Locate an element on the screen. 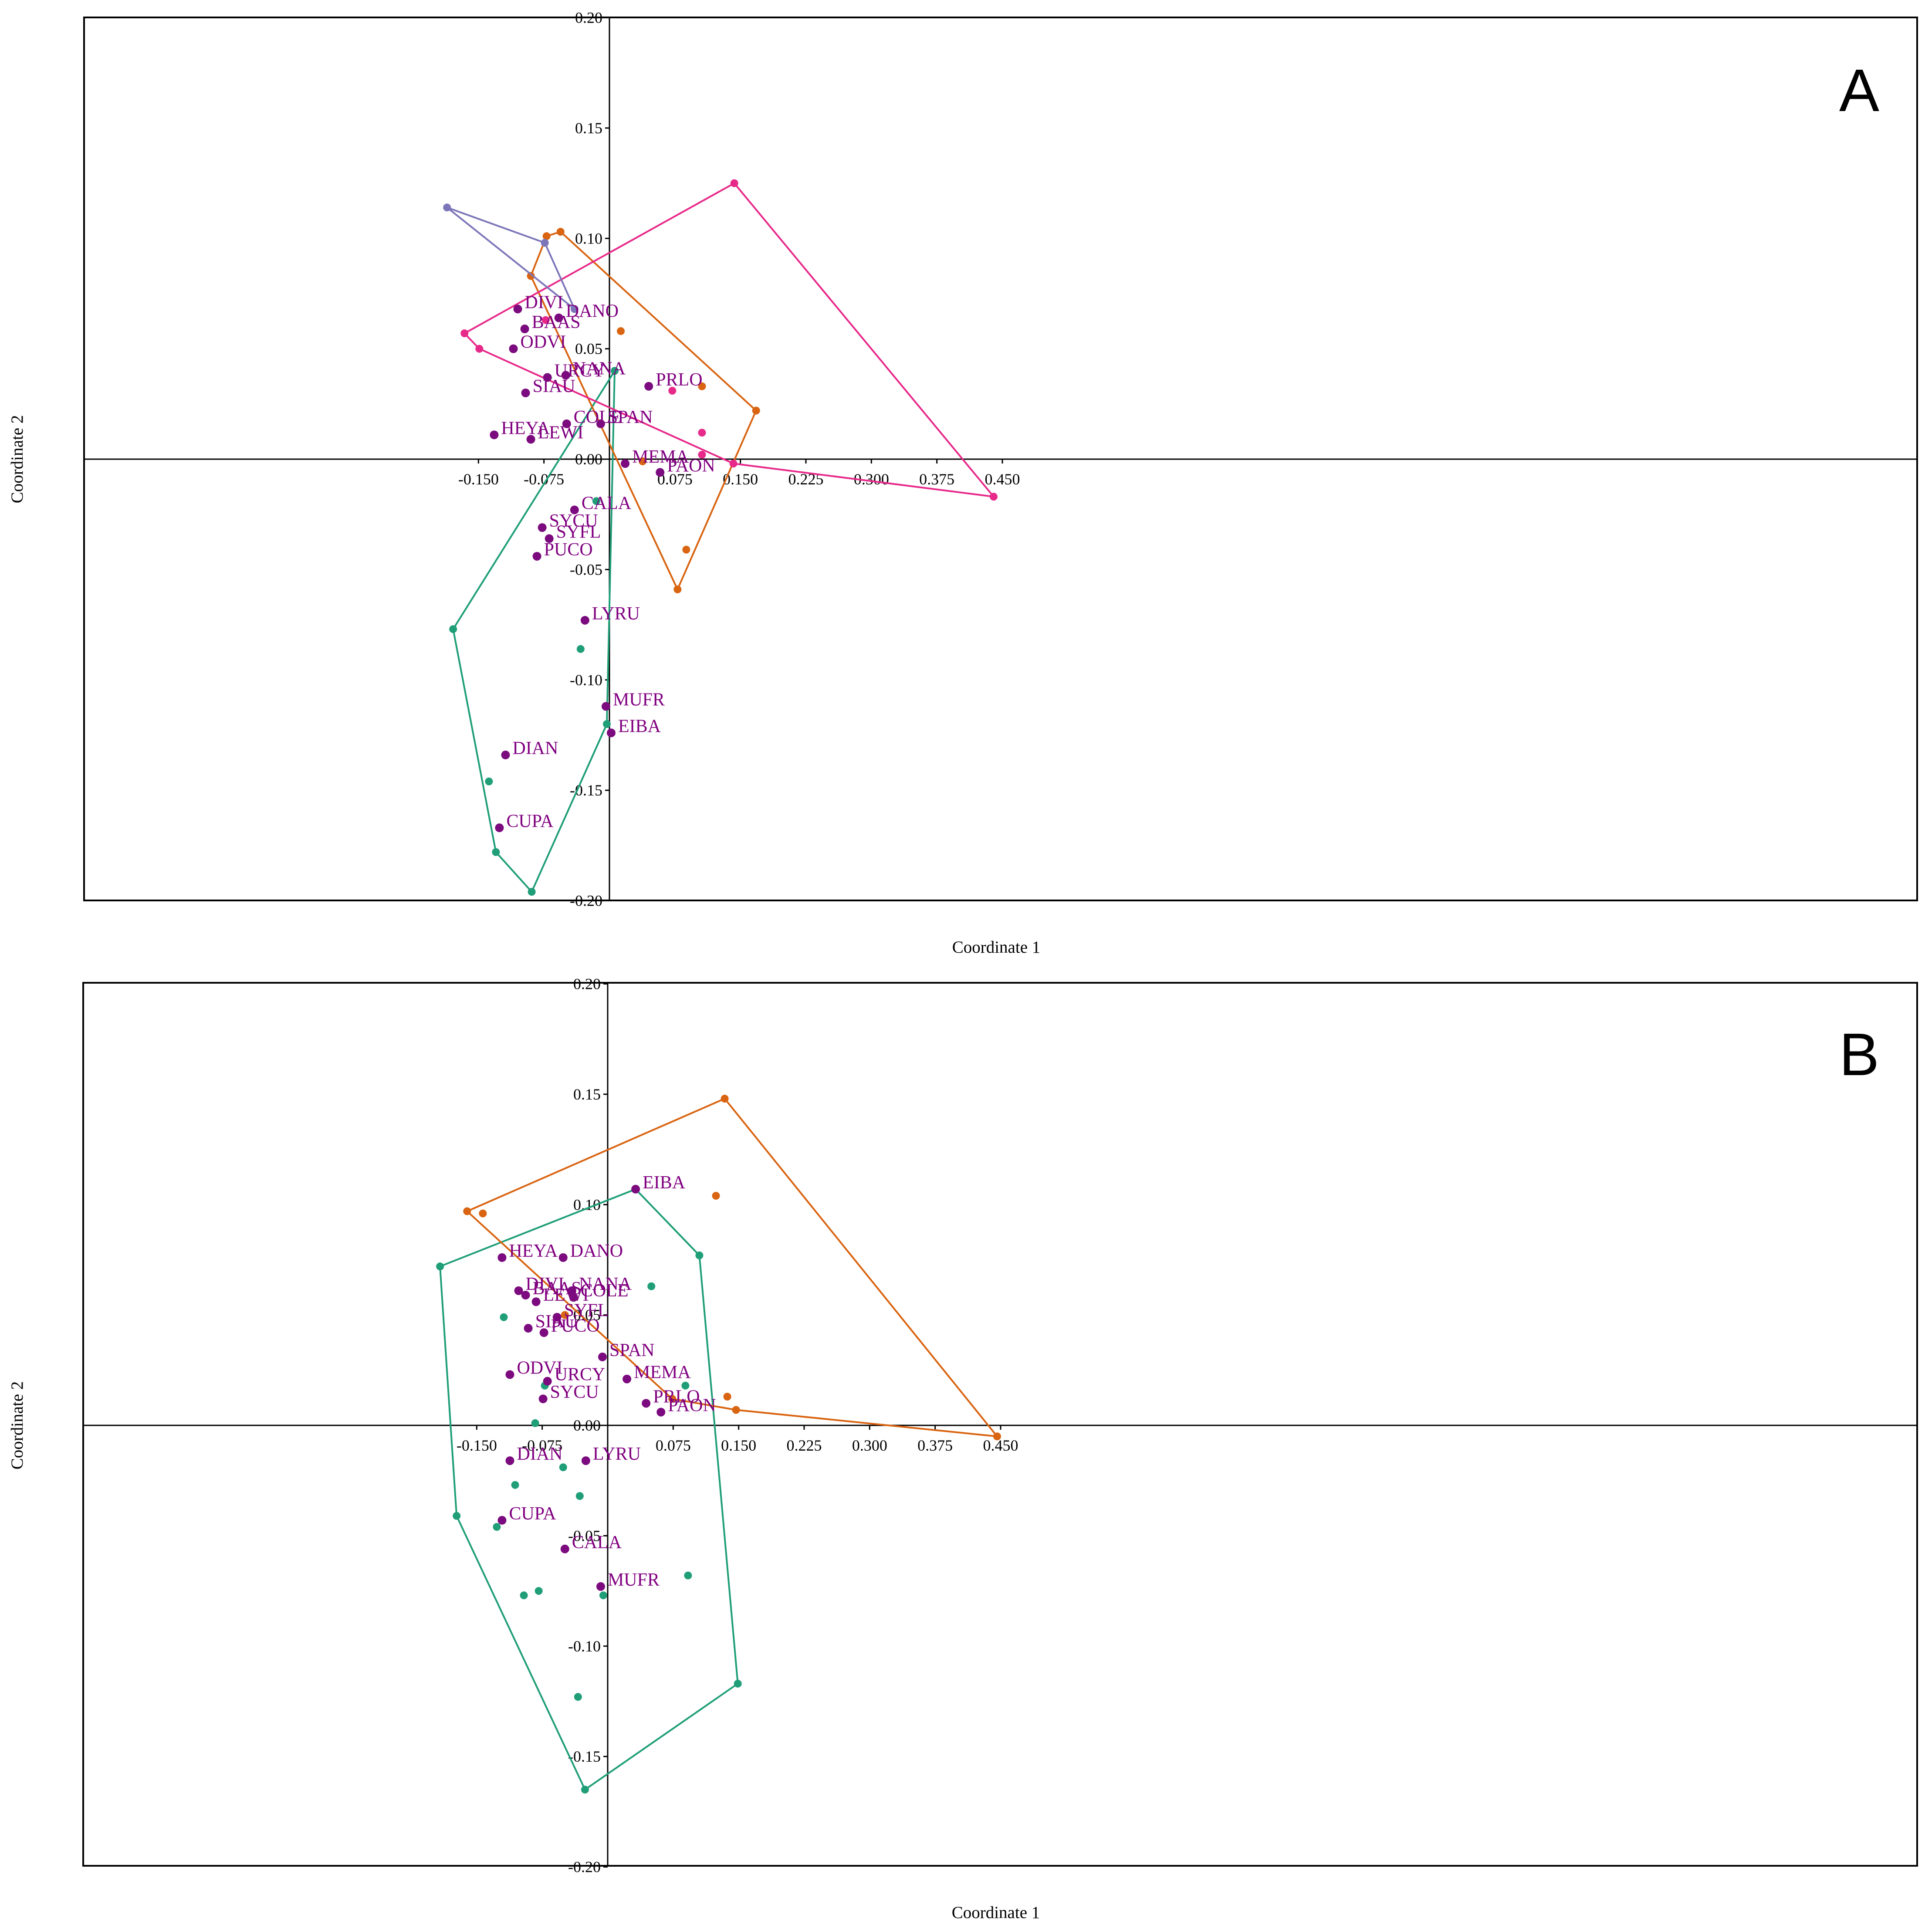 This screenshot has height=1932, width=1925. panel-b-x-axis-title: Coordinate 1 is located at coordinates (996, 1912).